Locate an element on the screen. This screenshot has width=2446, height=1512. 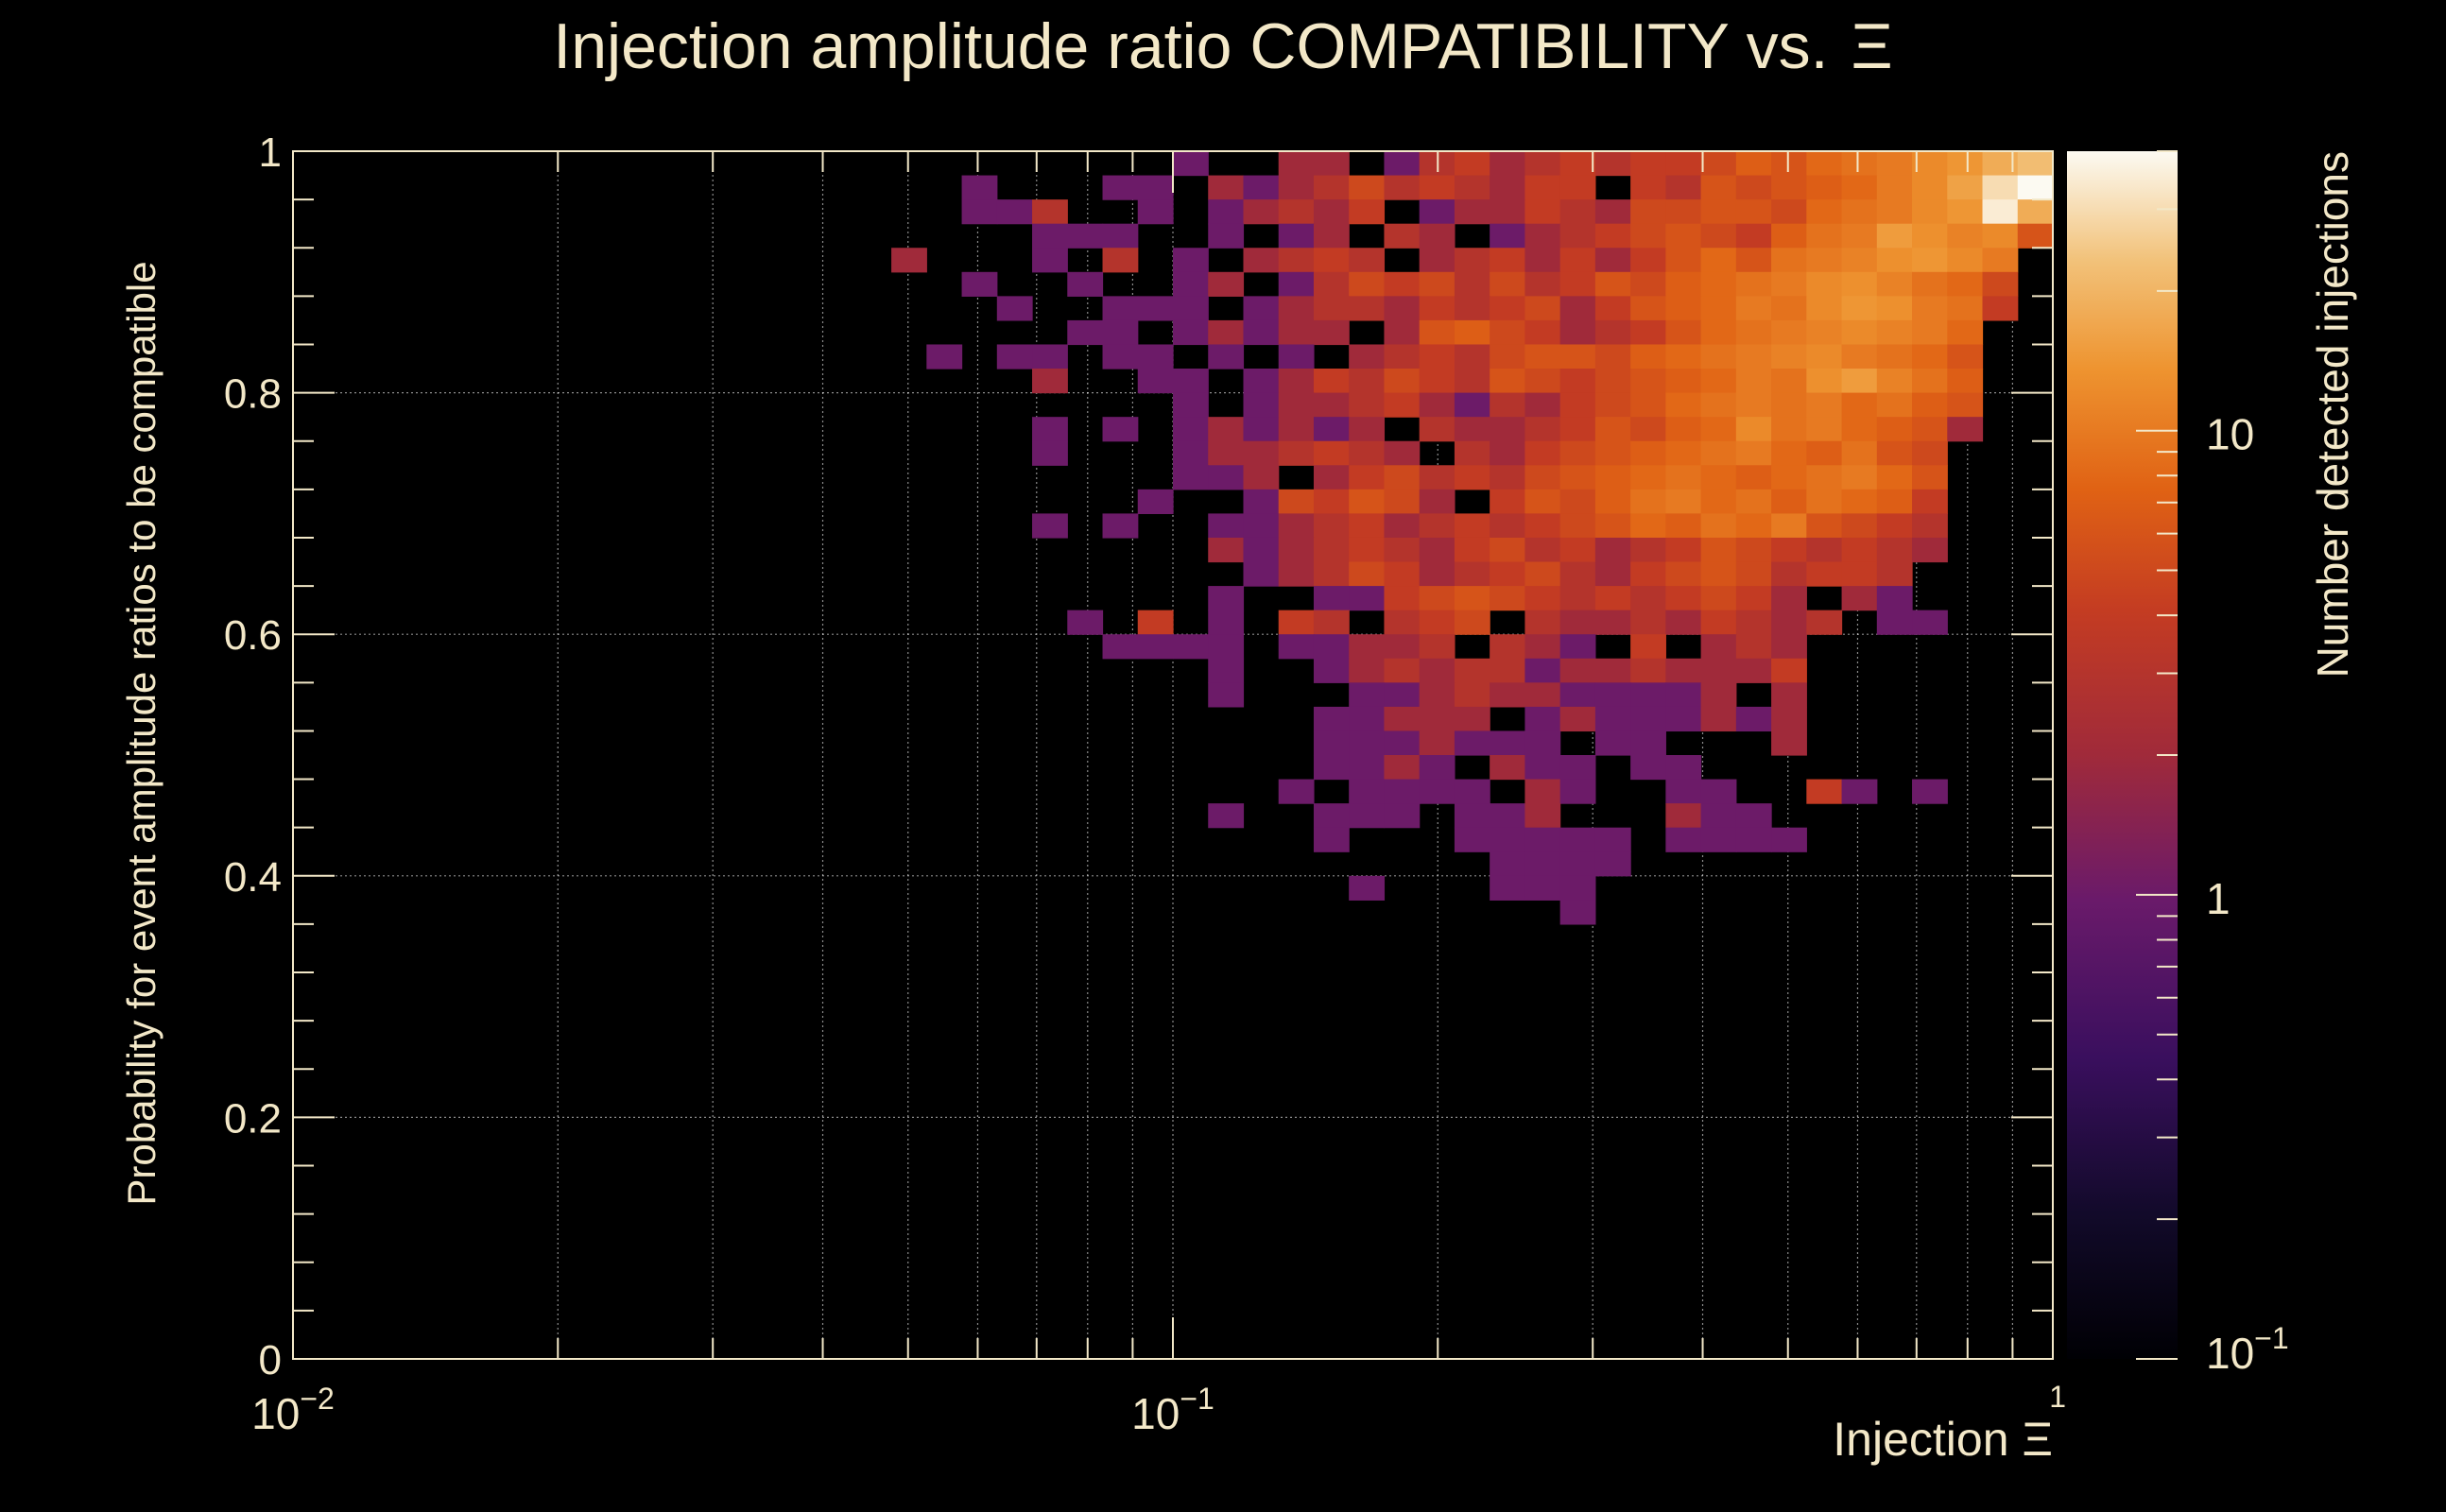
x-tick-label: 10−1 is located at coordinates (1172, 1410).